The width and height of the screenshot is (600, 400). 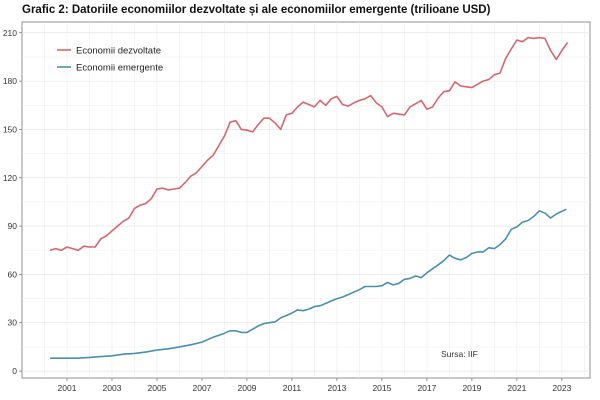 I want to click on y-tick-label: 150, so click(x=10, y=129).